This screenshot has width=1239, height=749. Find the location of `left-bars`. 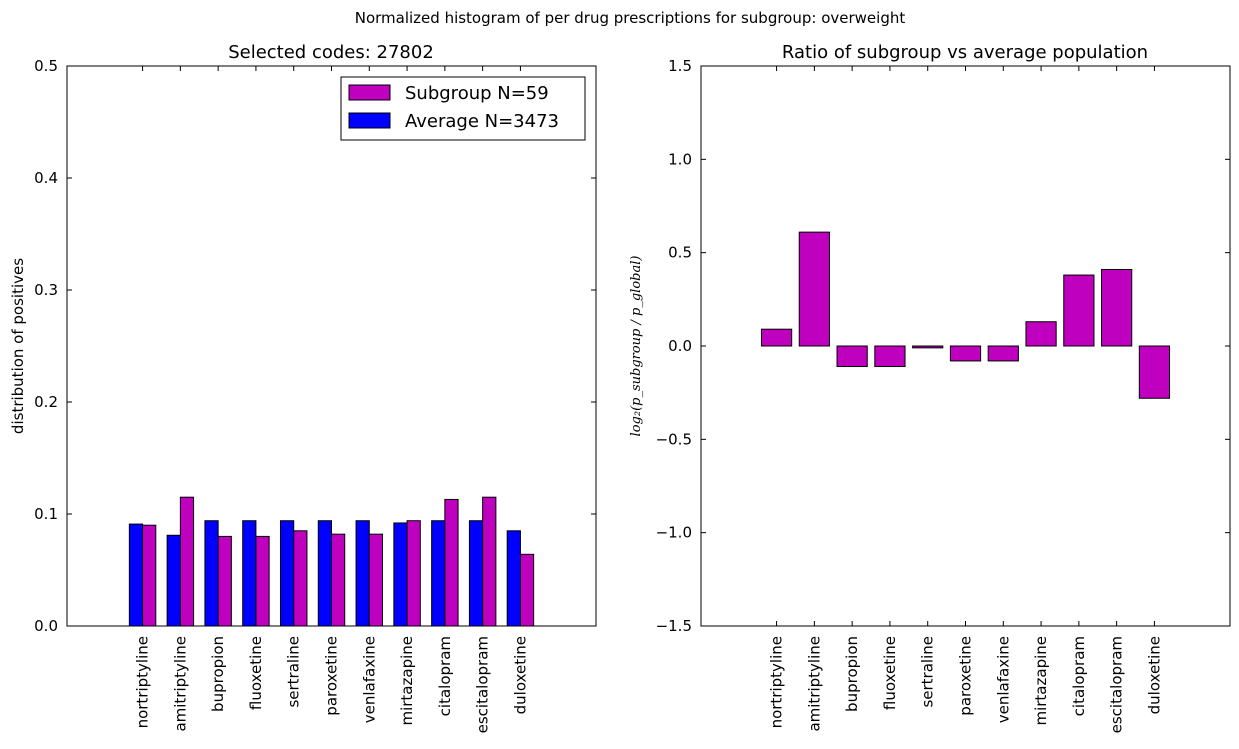

left-bars is located at coordinates (331, 561).